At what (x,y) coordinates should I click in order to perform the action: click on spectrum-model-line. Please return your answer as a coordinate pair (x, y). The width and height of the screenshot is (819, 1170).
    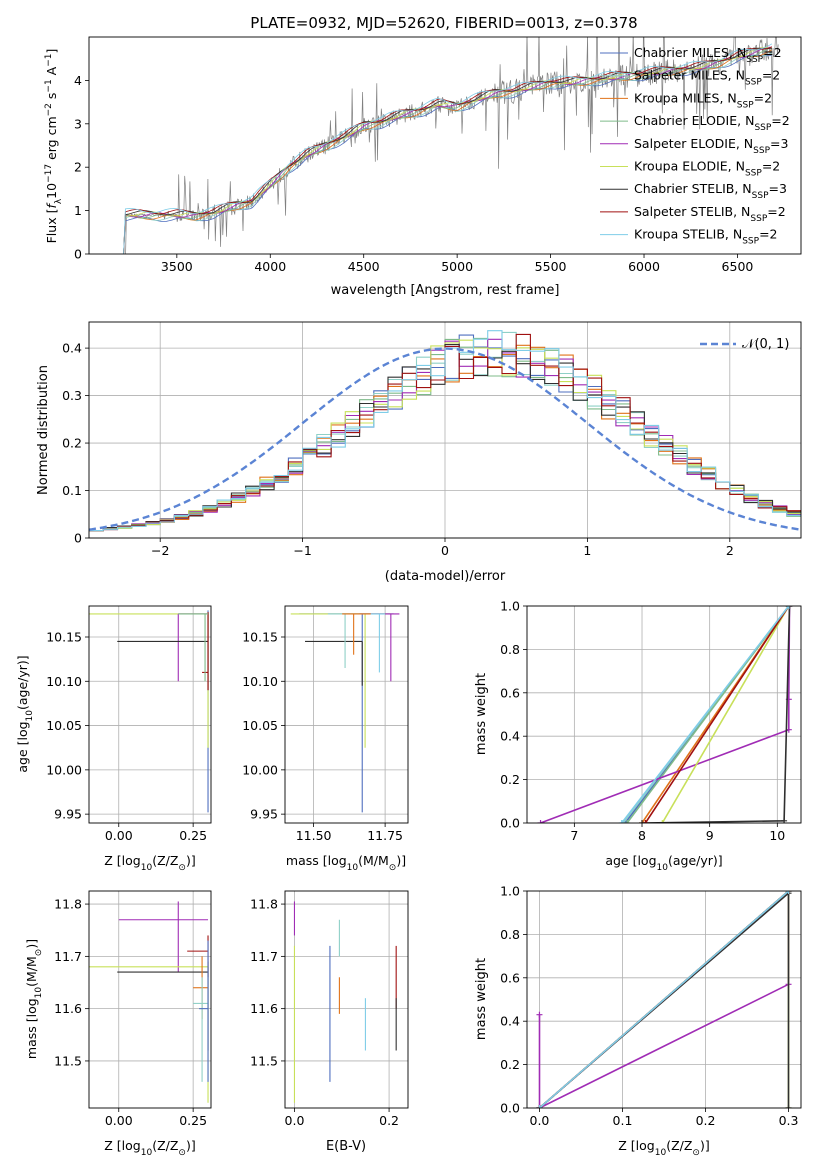
    Looking at the image, I should click on (448, 150).